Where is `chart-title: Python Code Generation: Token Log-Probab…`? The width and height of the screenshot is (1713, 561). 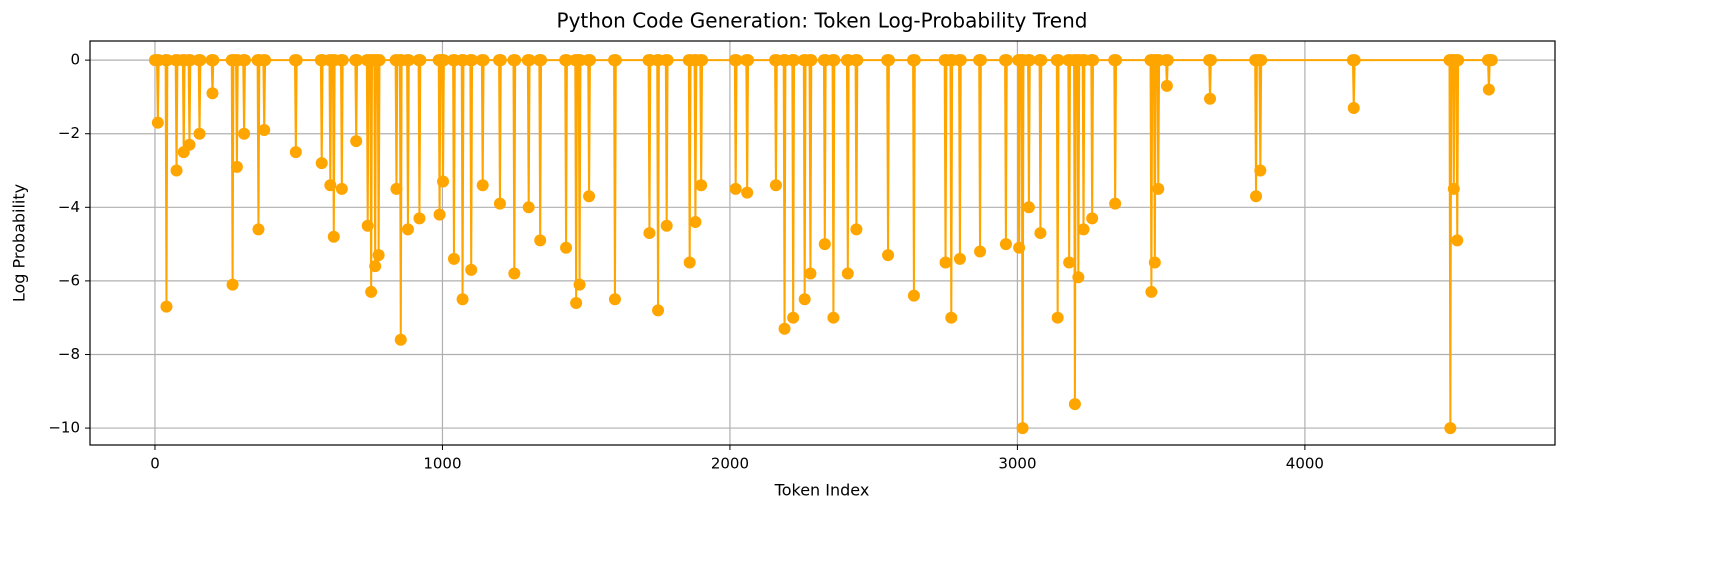 chart-title: Python Code Generation: Token Log-Probab… is located at coordinates (822, 21).